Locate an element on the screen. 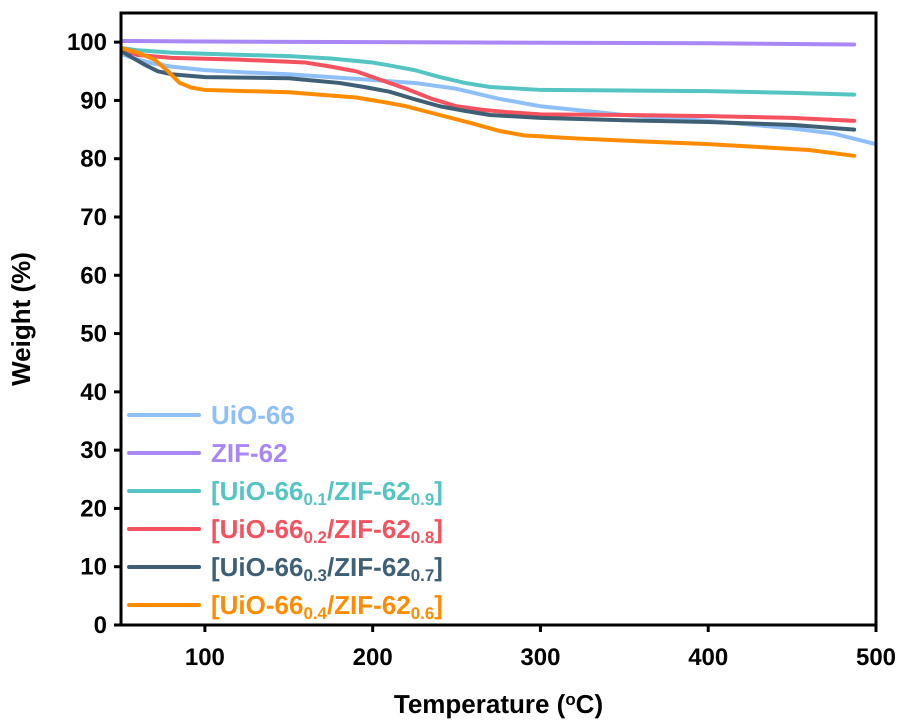  x-tick-label: 200 is located at coordinates (372, 657).